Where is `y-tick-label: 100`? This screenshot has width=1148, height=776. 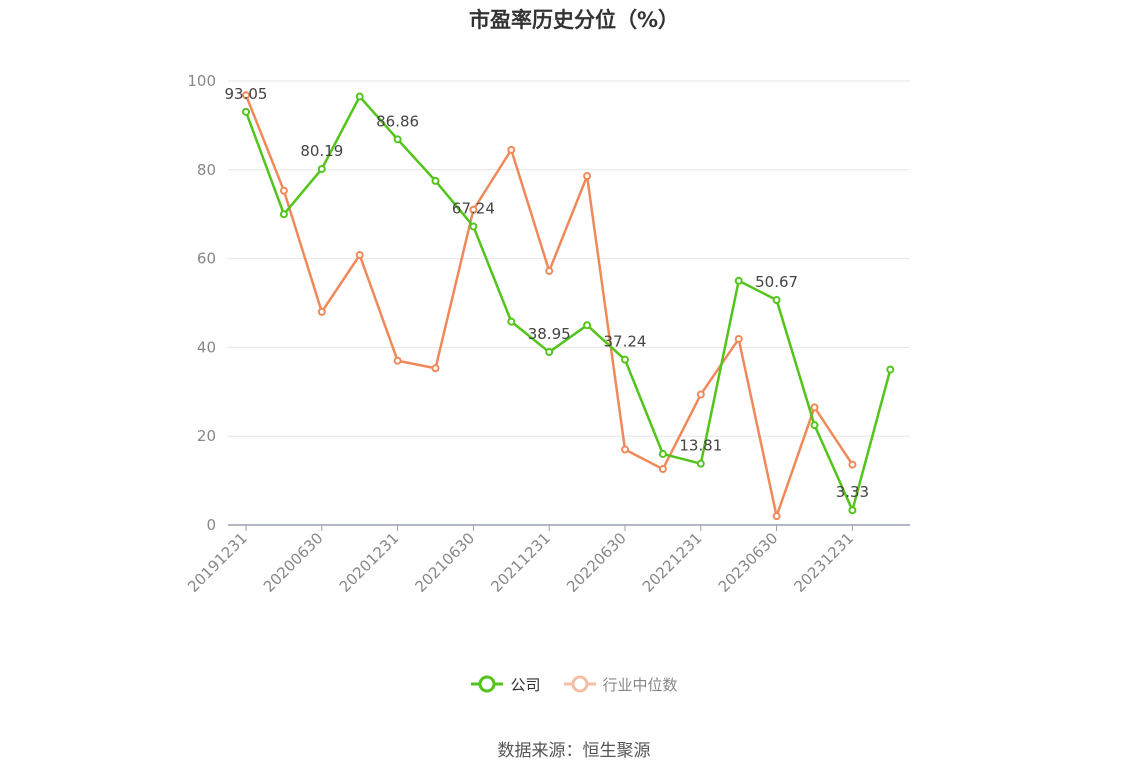
y-tick-label: 100 is located at coordinates (201, 81).